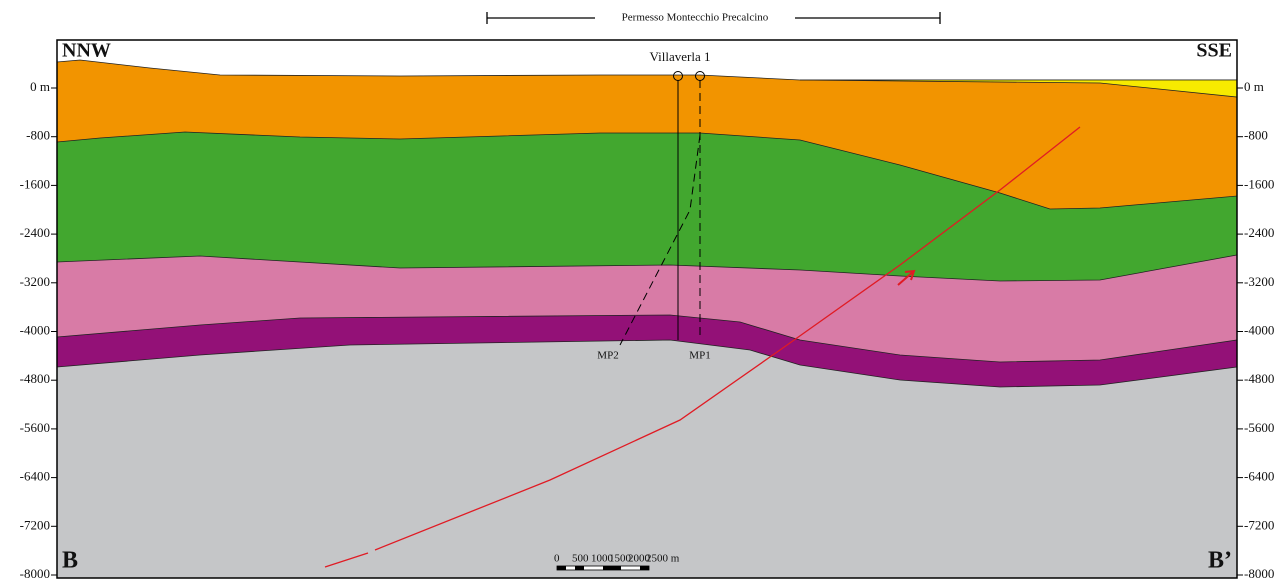 The width and height of the screenshot is (1286, 580). What do you see at coordinates (1220, 561) in the screenshot?
I see `section-end: B’` at bounding box center [1220, 561].